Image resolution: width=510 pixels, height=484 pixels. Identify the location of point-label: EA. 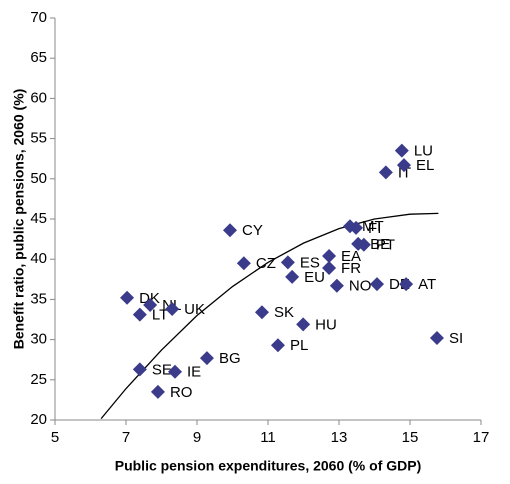
(351, 256).